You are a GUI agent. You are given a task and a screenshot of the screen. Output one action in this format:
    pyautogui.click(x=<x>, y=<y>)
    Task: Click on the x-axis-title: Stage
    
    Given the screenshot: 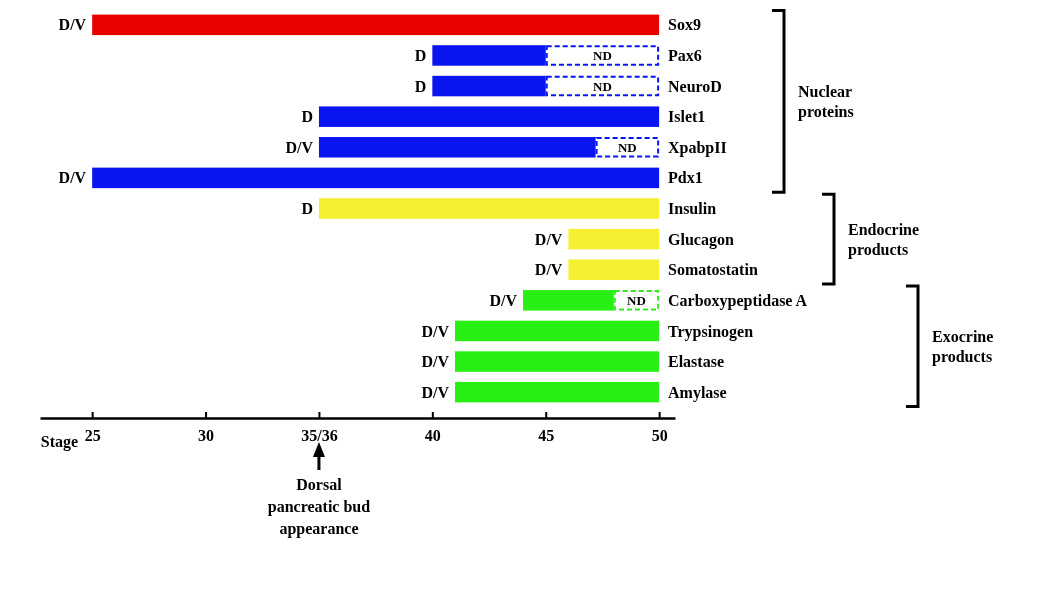 What is the action you would take?
    pyautogui.click(x=59, y=442)
    